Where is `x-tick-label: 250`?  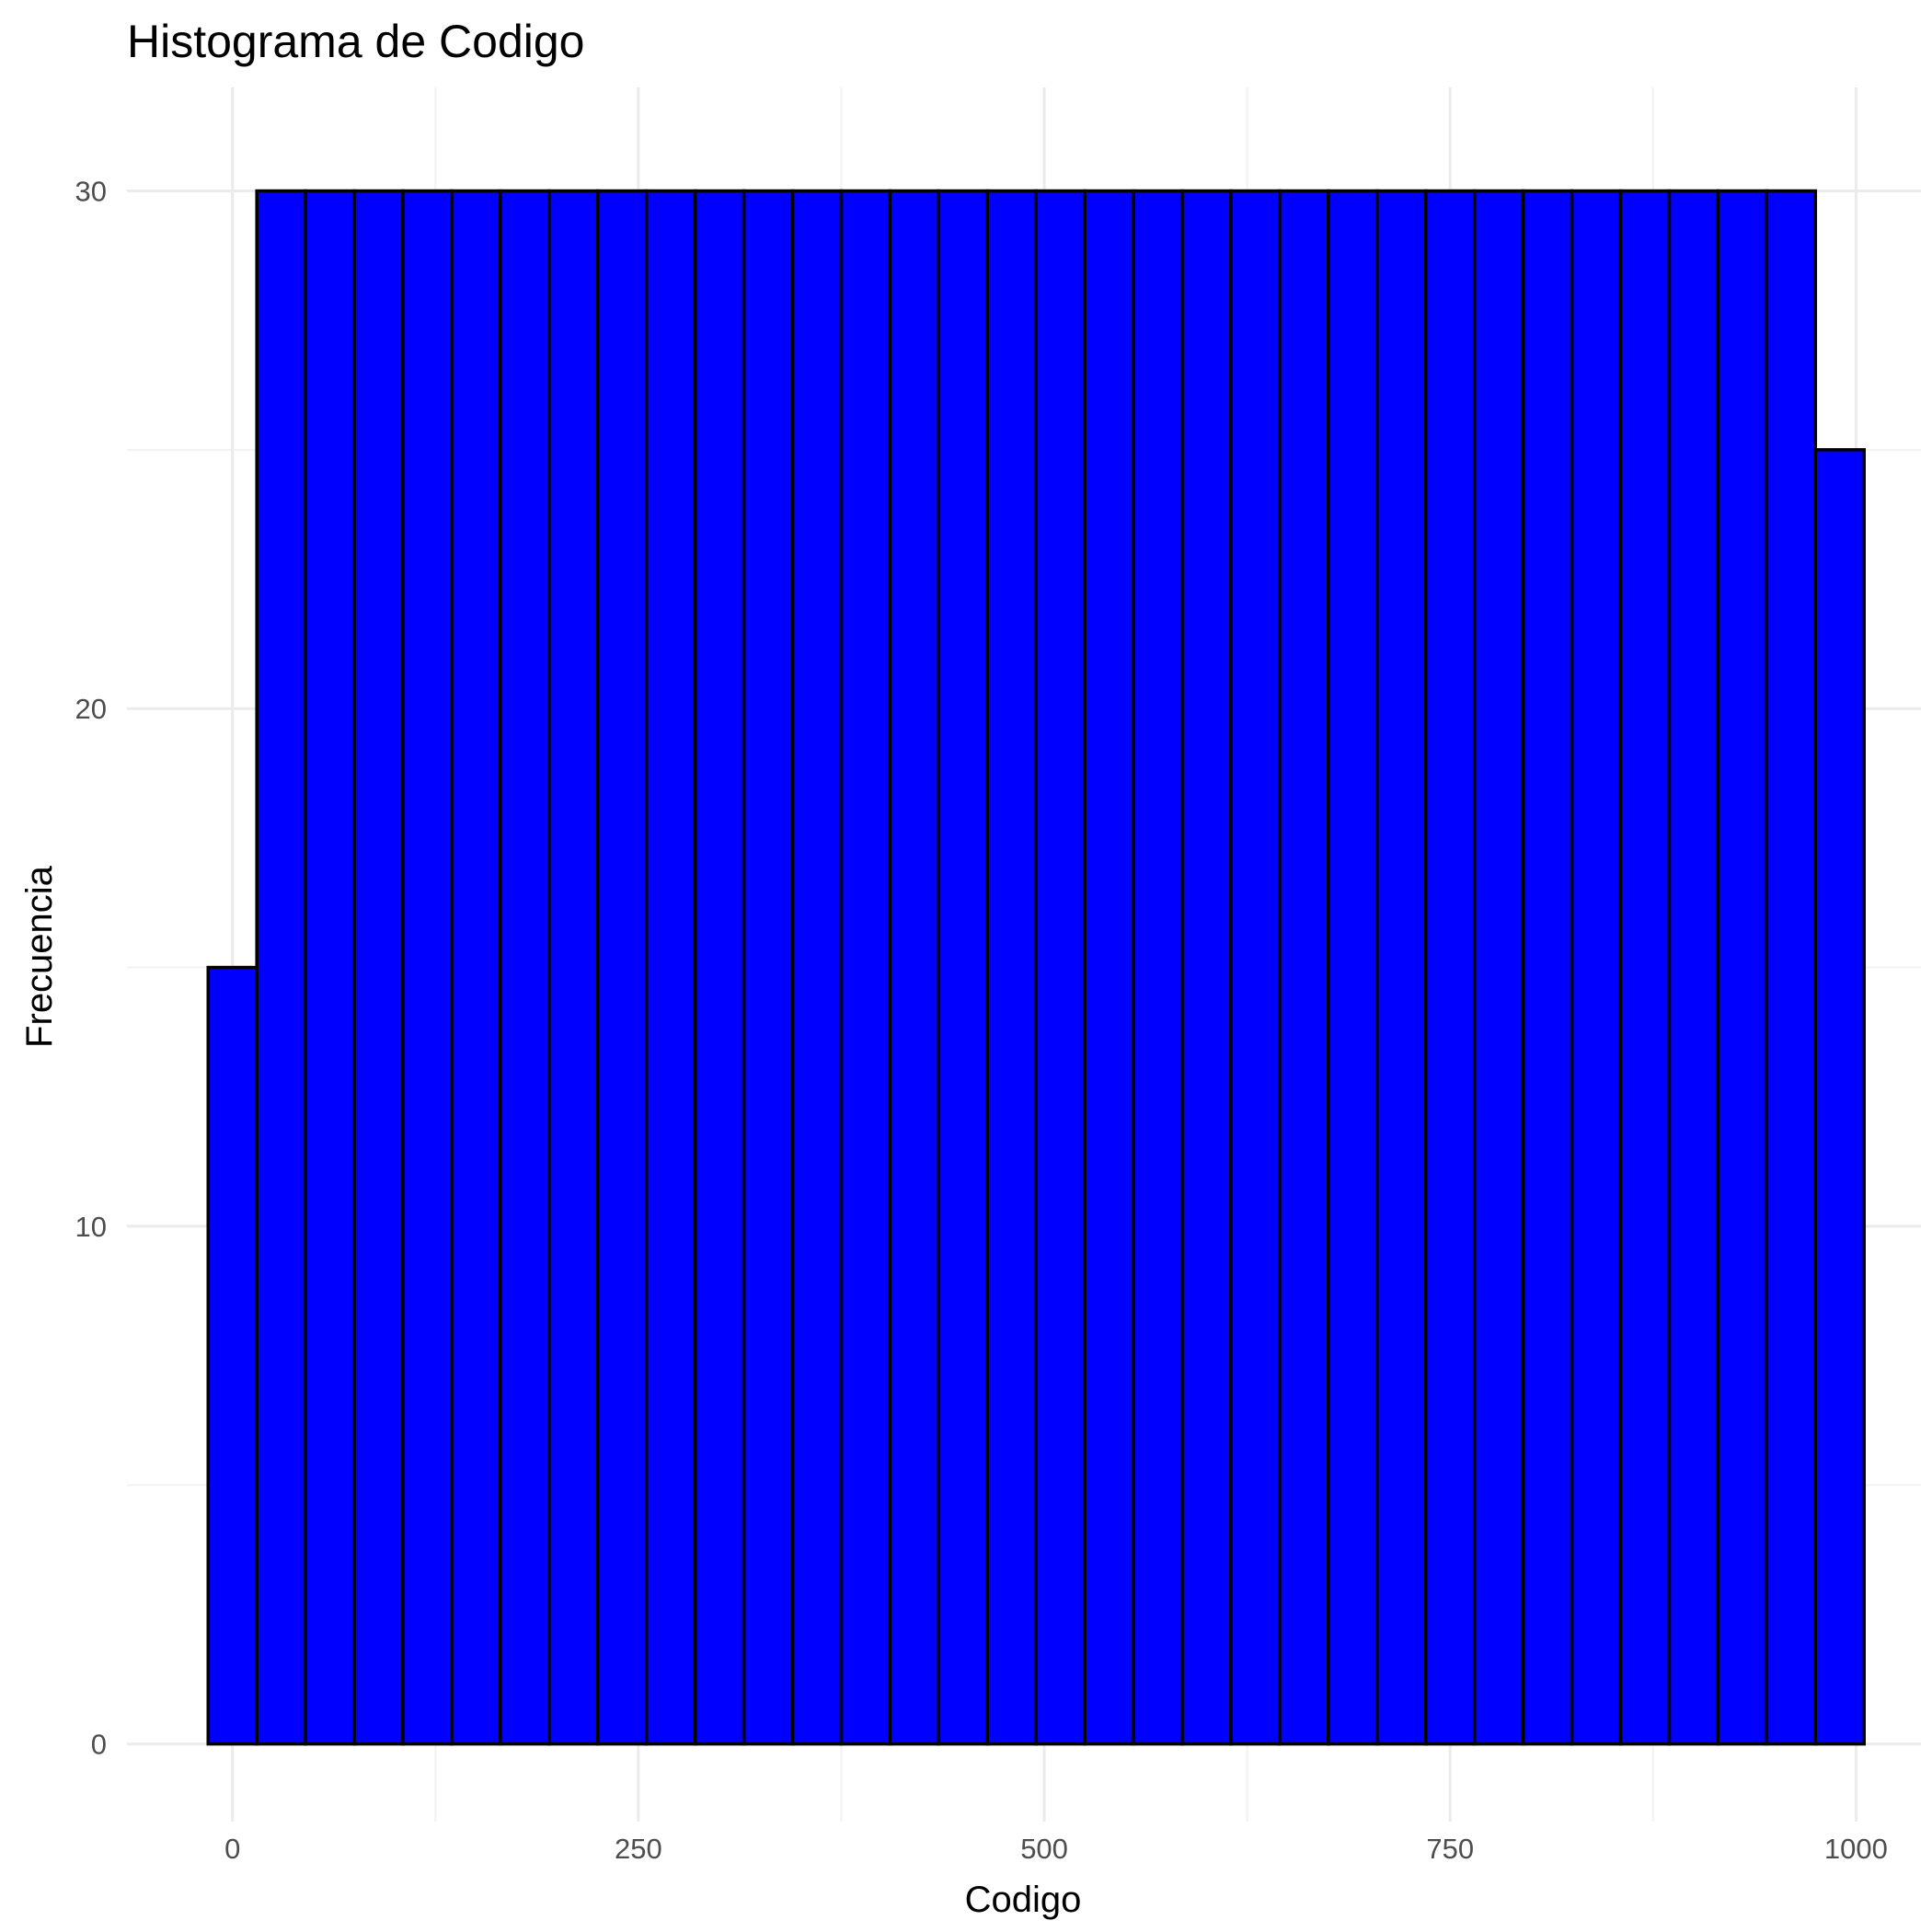 x-tick-label: 250 is located at coordinates (638, 1849).